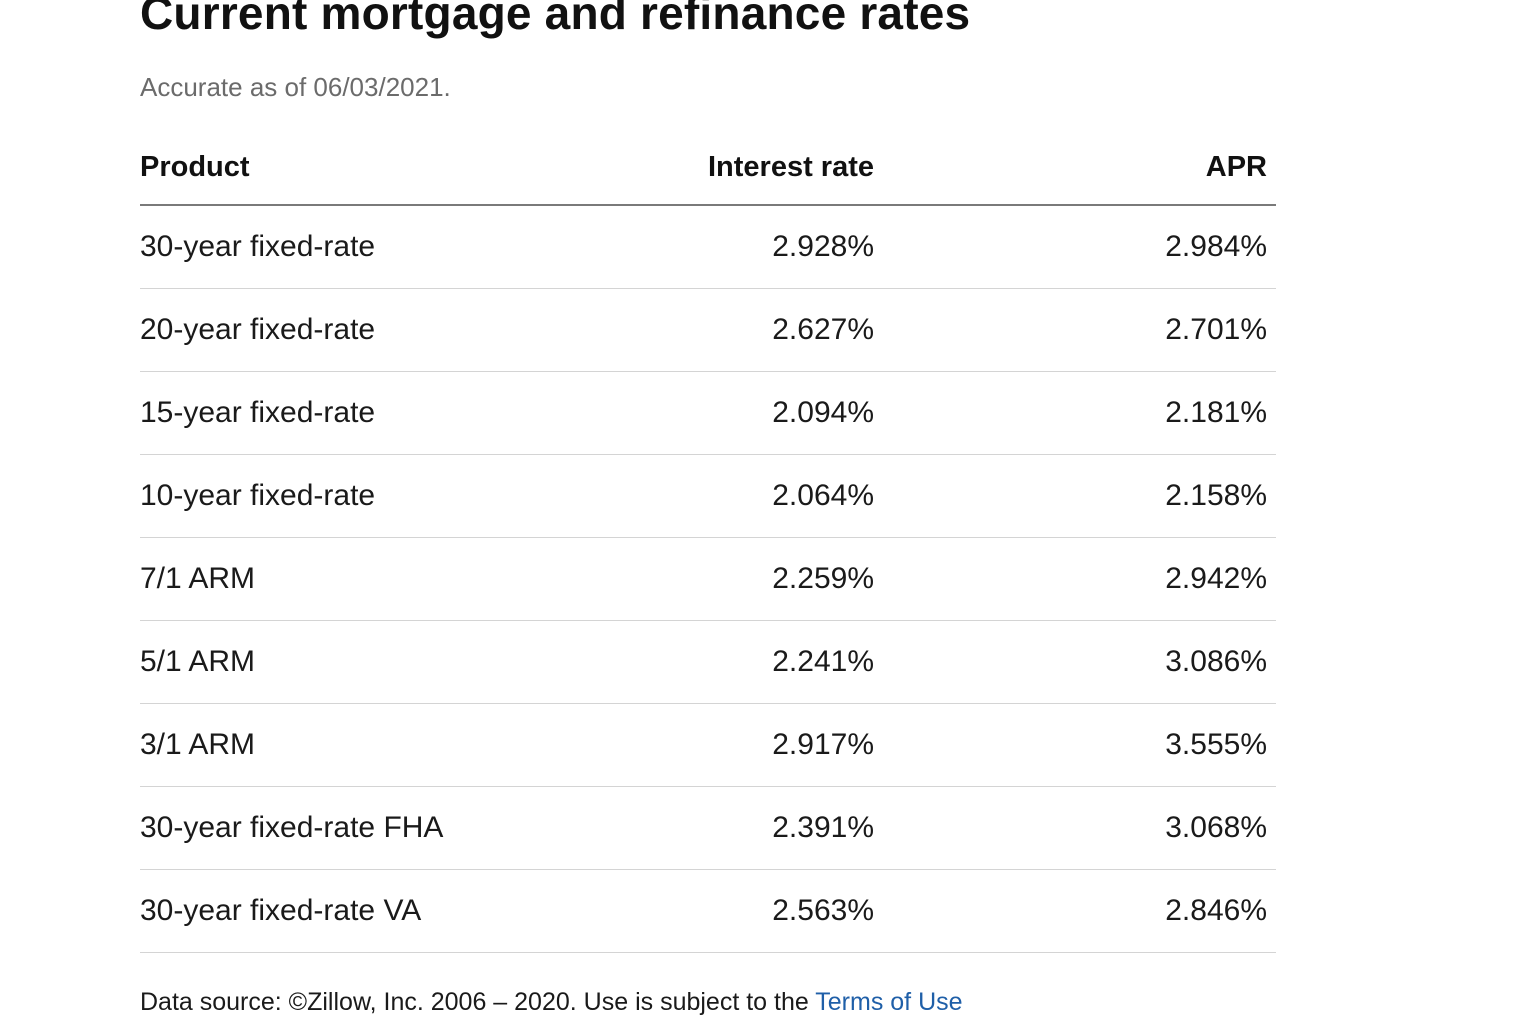  I want to click on table-row: 7/1 ARM 2.259% 2.942%, so click(708, 579).